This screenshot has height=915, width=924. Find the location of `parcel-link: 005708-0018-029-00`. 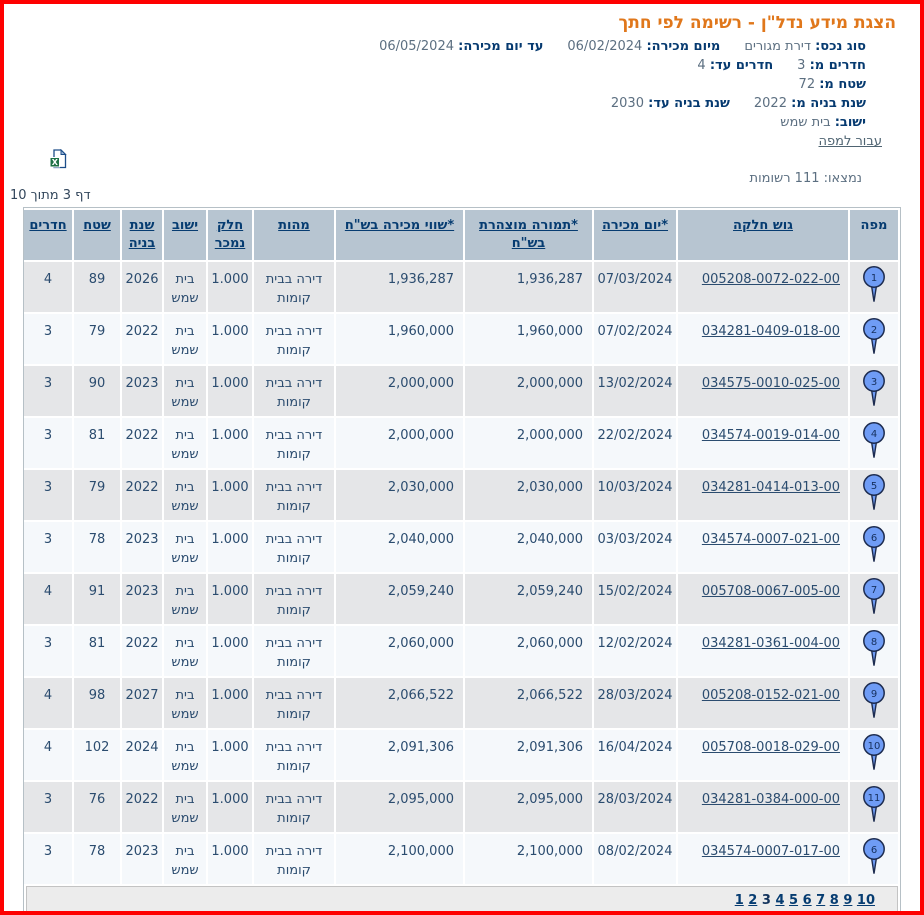

parcel-link: 005708-0018-029-00 is located at coordinates (770, 747).